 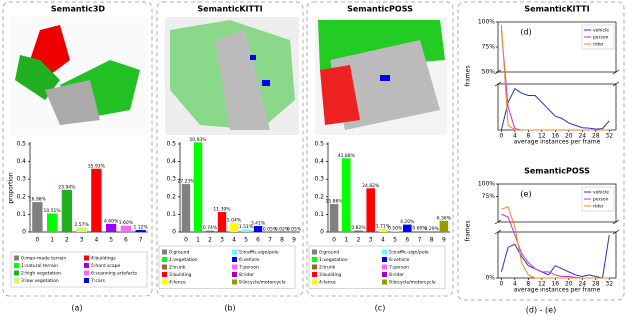 I want to click on legend-label: 2:high vegetation, so click(x=41, y=274).